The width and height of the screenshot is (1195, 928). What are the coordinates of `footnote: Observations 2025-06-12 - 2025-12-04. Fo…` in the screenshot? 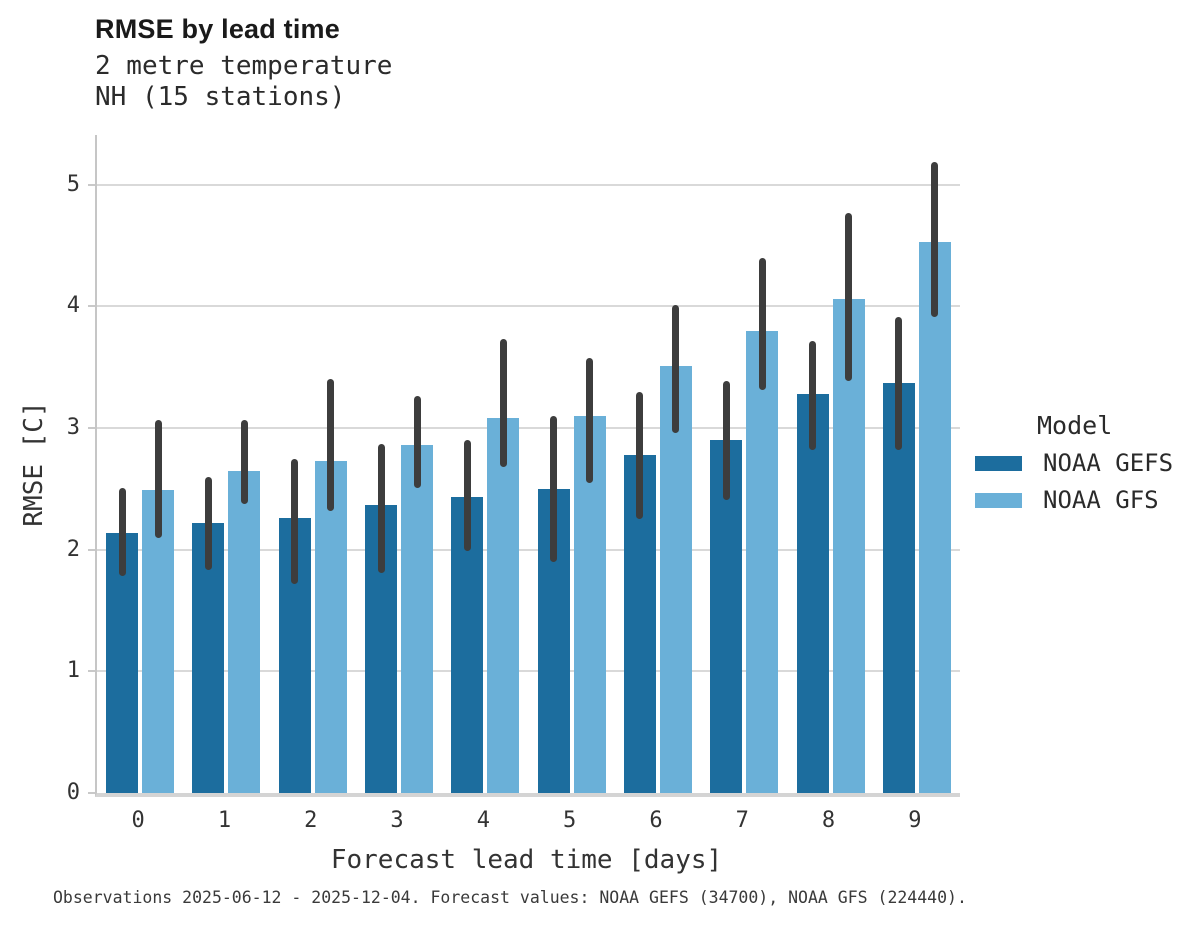 It's located at (510, 897).